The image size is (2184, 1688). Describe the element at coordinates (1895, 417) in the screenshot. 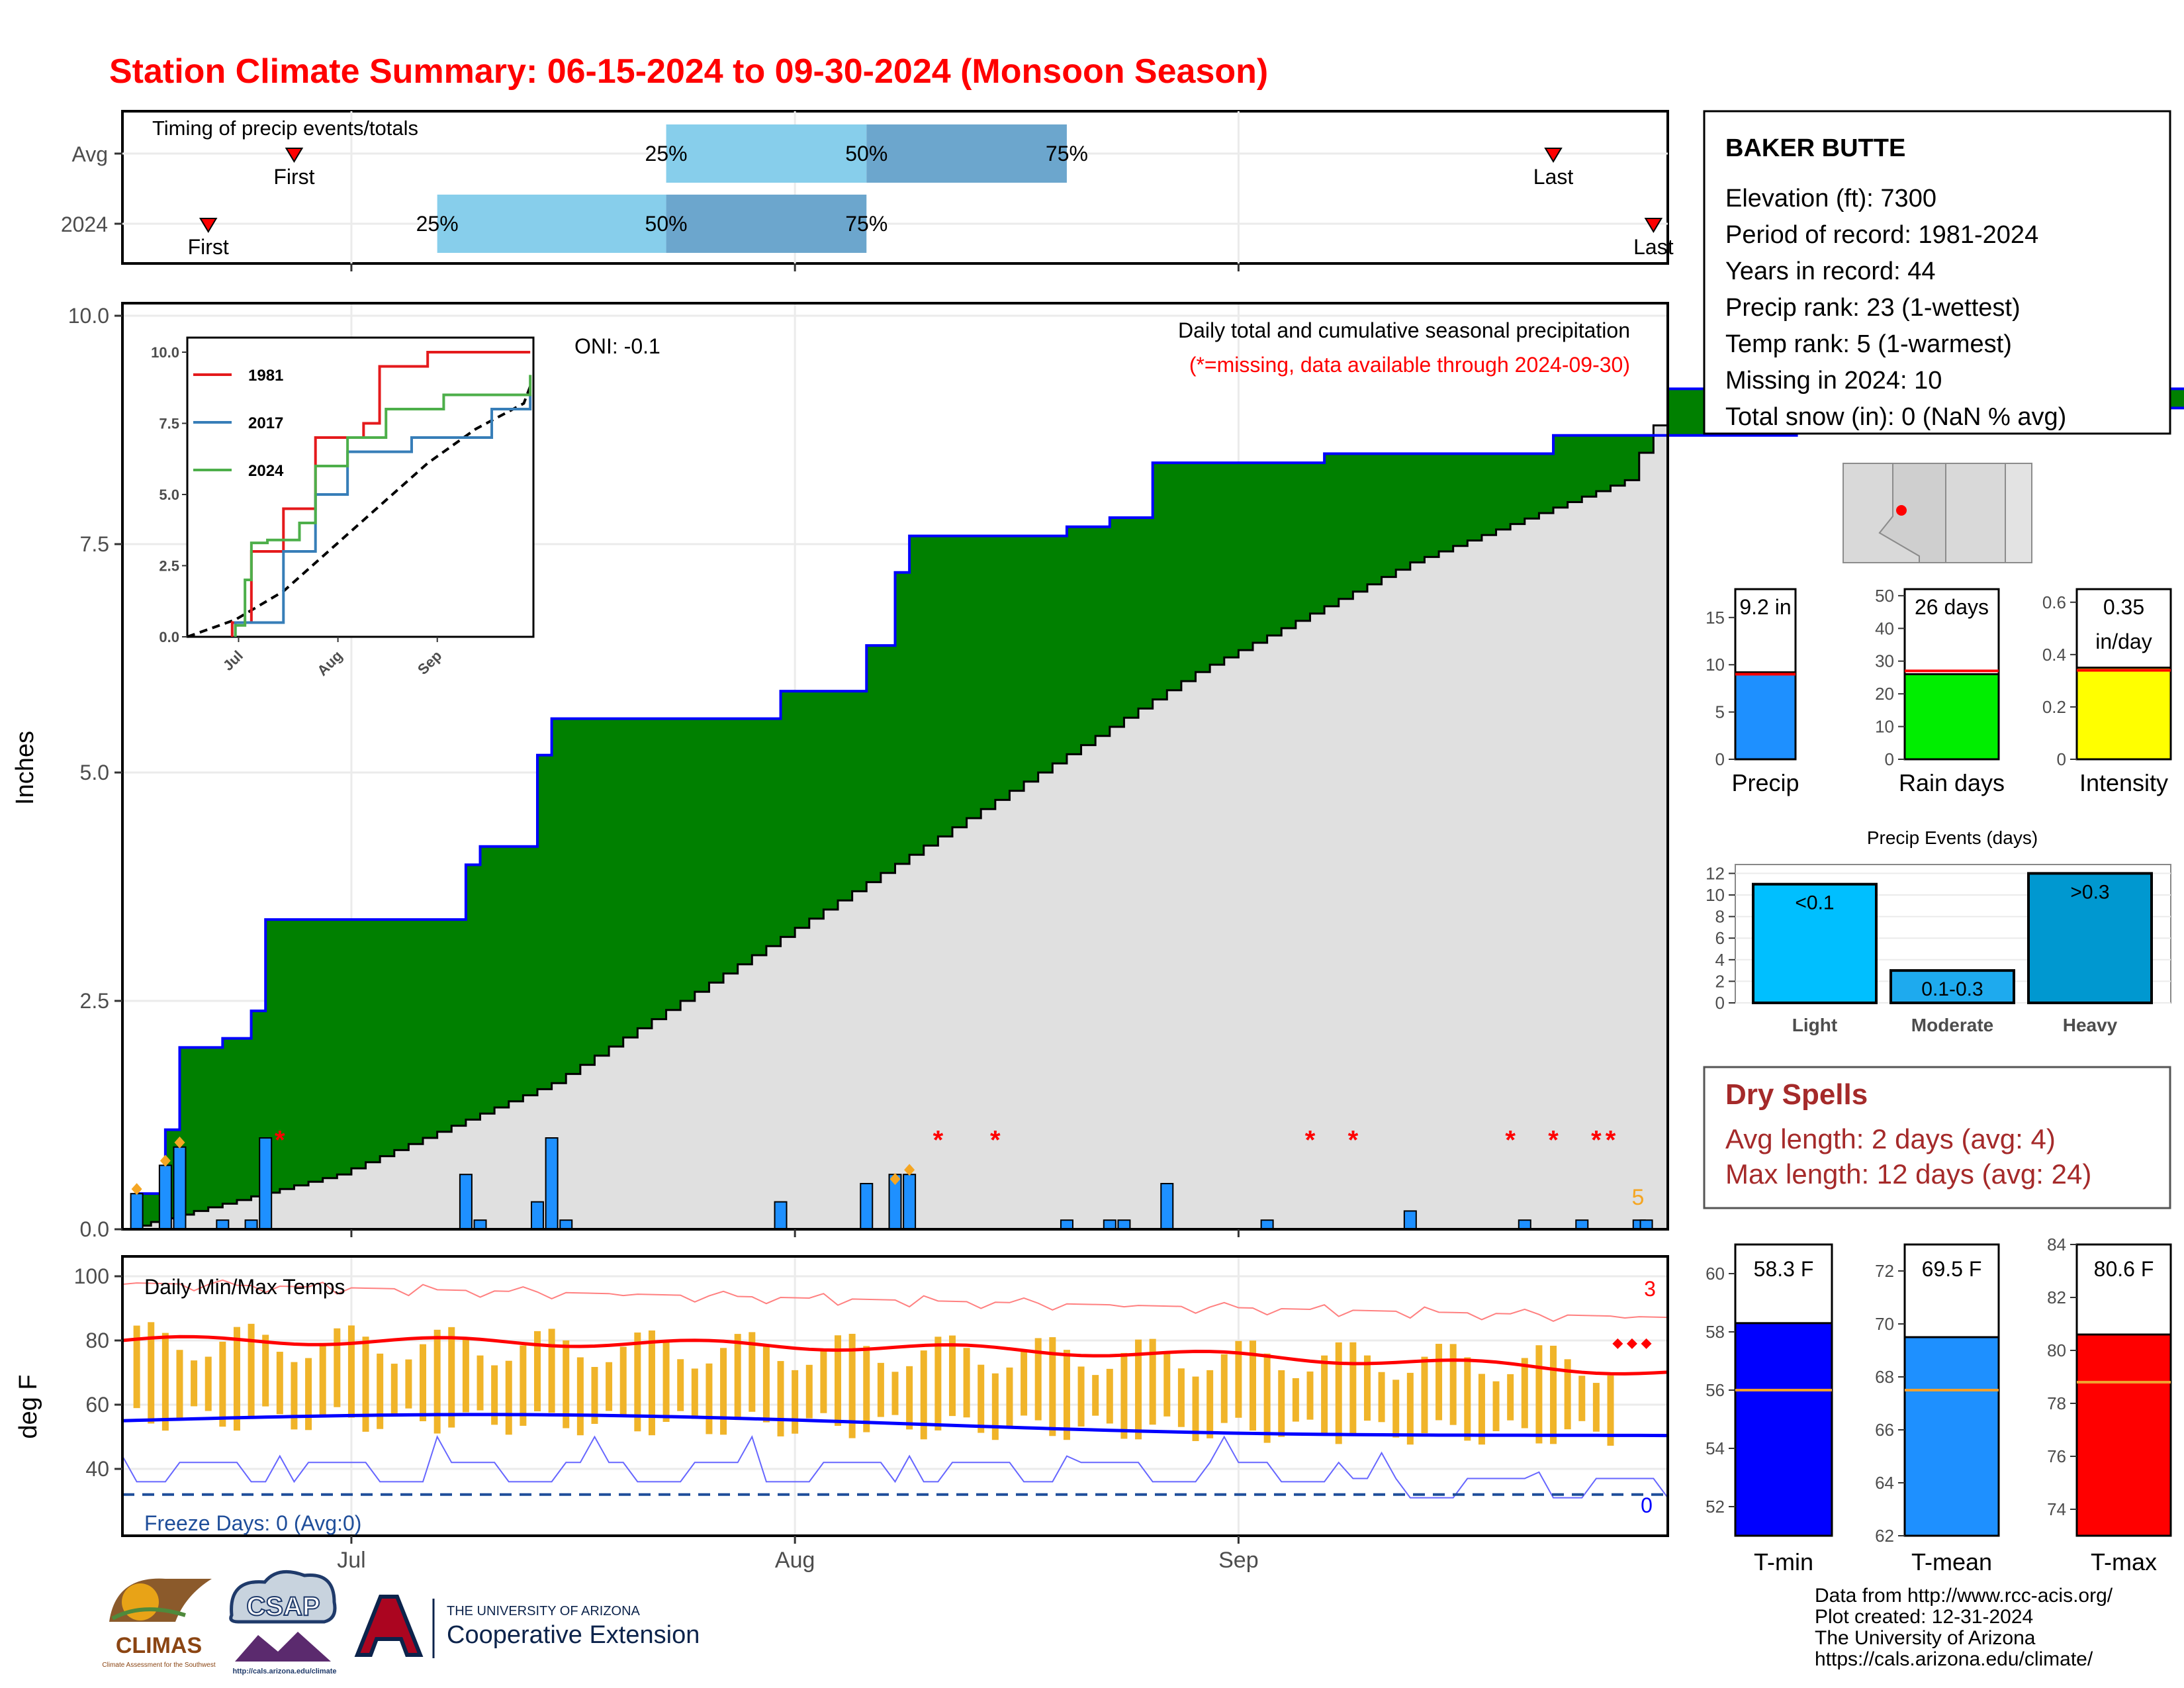

I see `station-info-line: Total snow (in): 0 (NaN % avg)` at that location.